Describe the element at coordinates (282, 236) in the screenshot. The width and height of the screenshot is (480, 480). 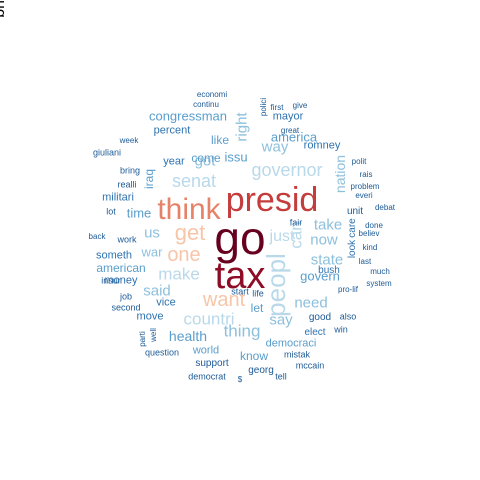
I see `word-just: just` at that location.